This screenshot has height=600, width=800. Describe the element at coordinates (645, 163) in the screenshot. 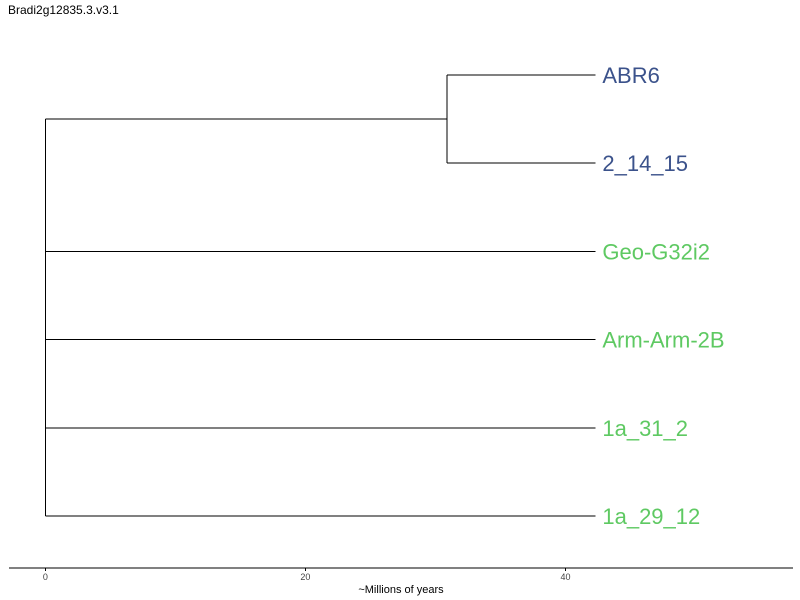

I see `leaf-label: 2_14_15` at that location.